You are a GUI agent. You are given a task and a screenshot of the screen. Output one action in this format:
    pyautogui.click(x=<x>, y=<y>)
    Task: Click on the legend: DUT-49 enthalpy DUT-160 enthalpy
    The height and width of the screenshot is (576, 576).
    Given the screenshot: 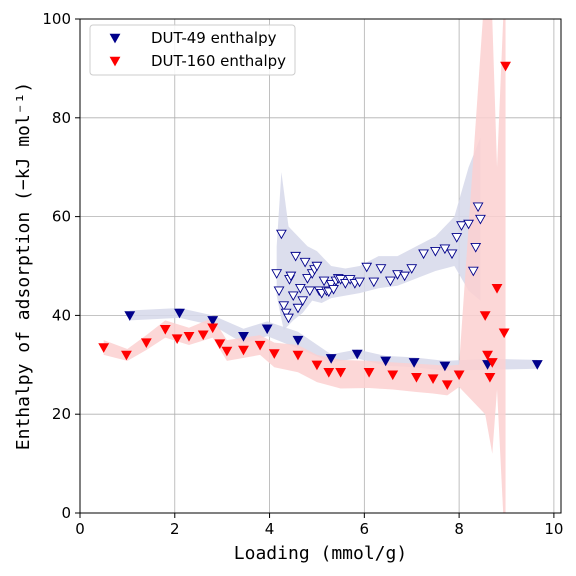 What is the action you would take?
    pyautogui.click(x=192, y=50)
    